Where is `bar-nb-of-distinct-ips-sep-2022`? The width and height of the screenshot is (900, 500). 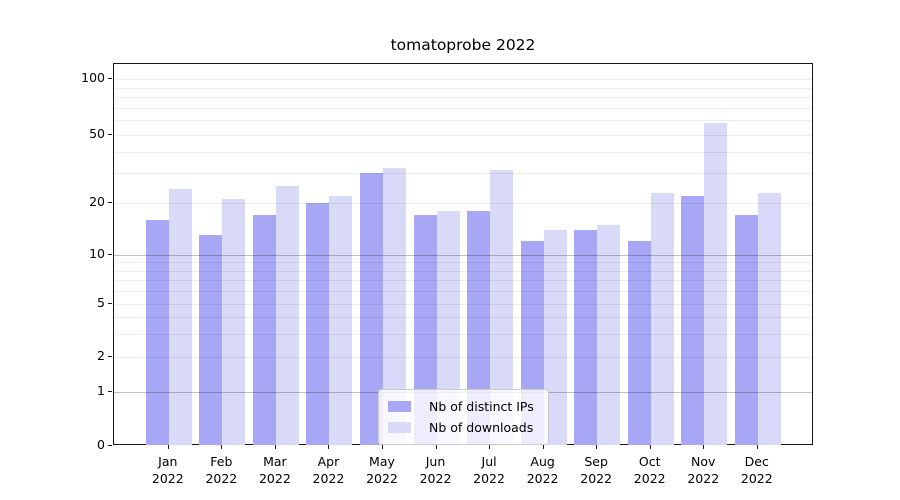 bar-nb-of-distinct-ips-sep-2022 is located at coordinates (586, 337).